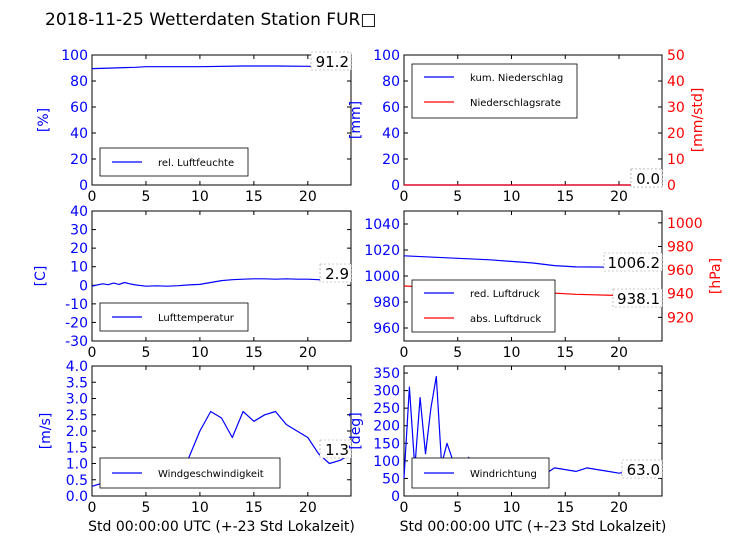  I want to click on windspeed-ytick-label: 2.0, so click(77, 432).